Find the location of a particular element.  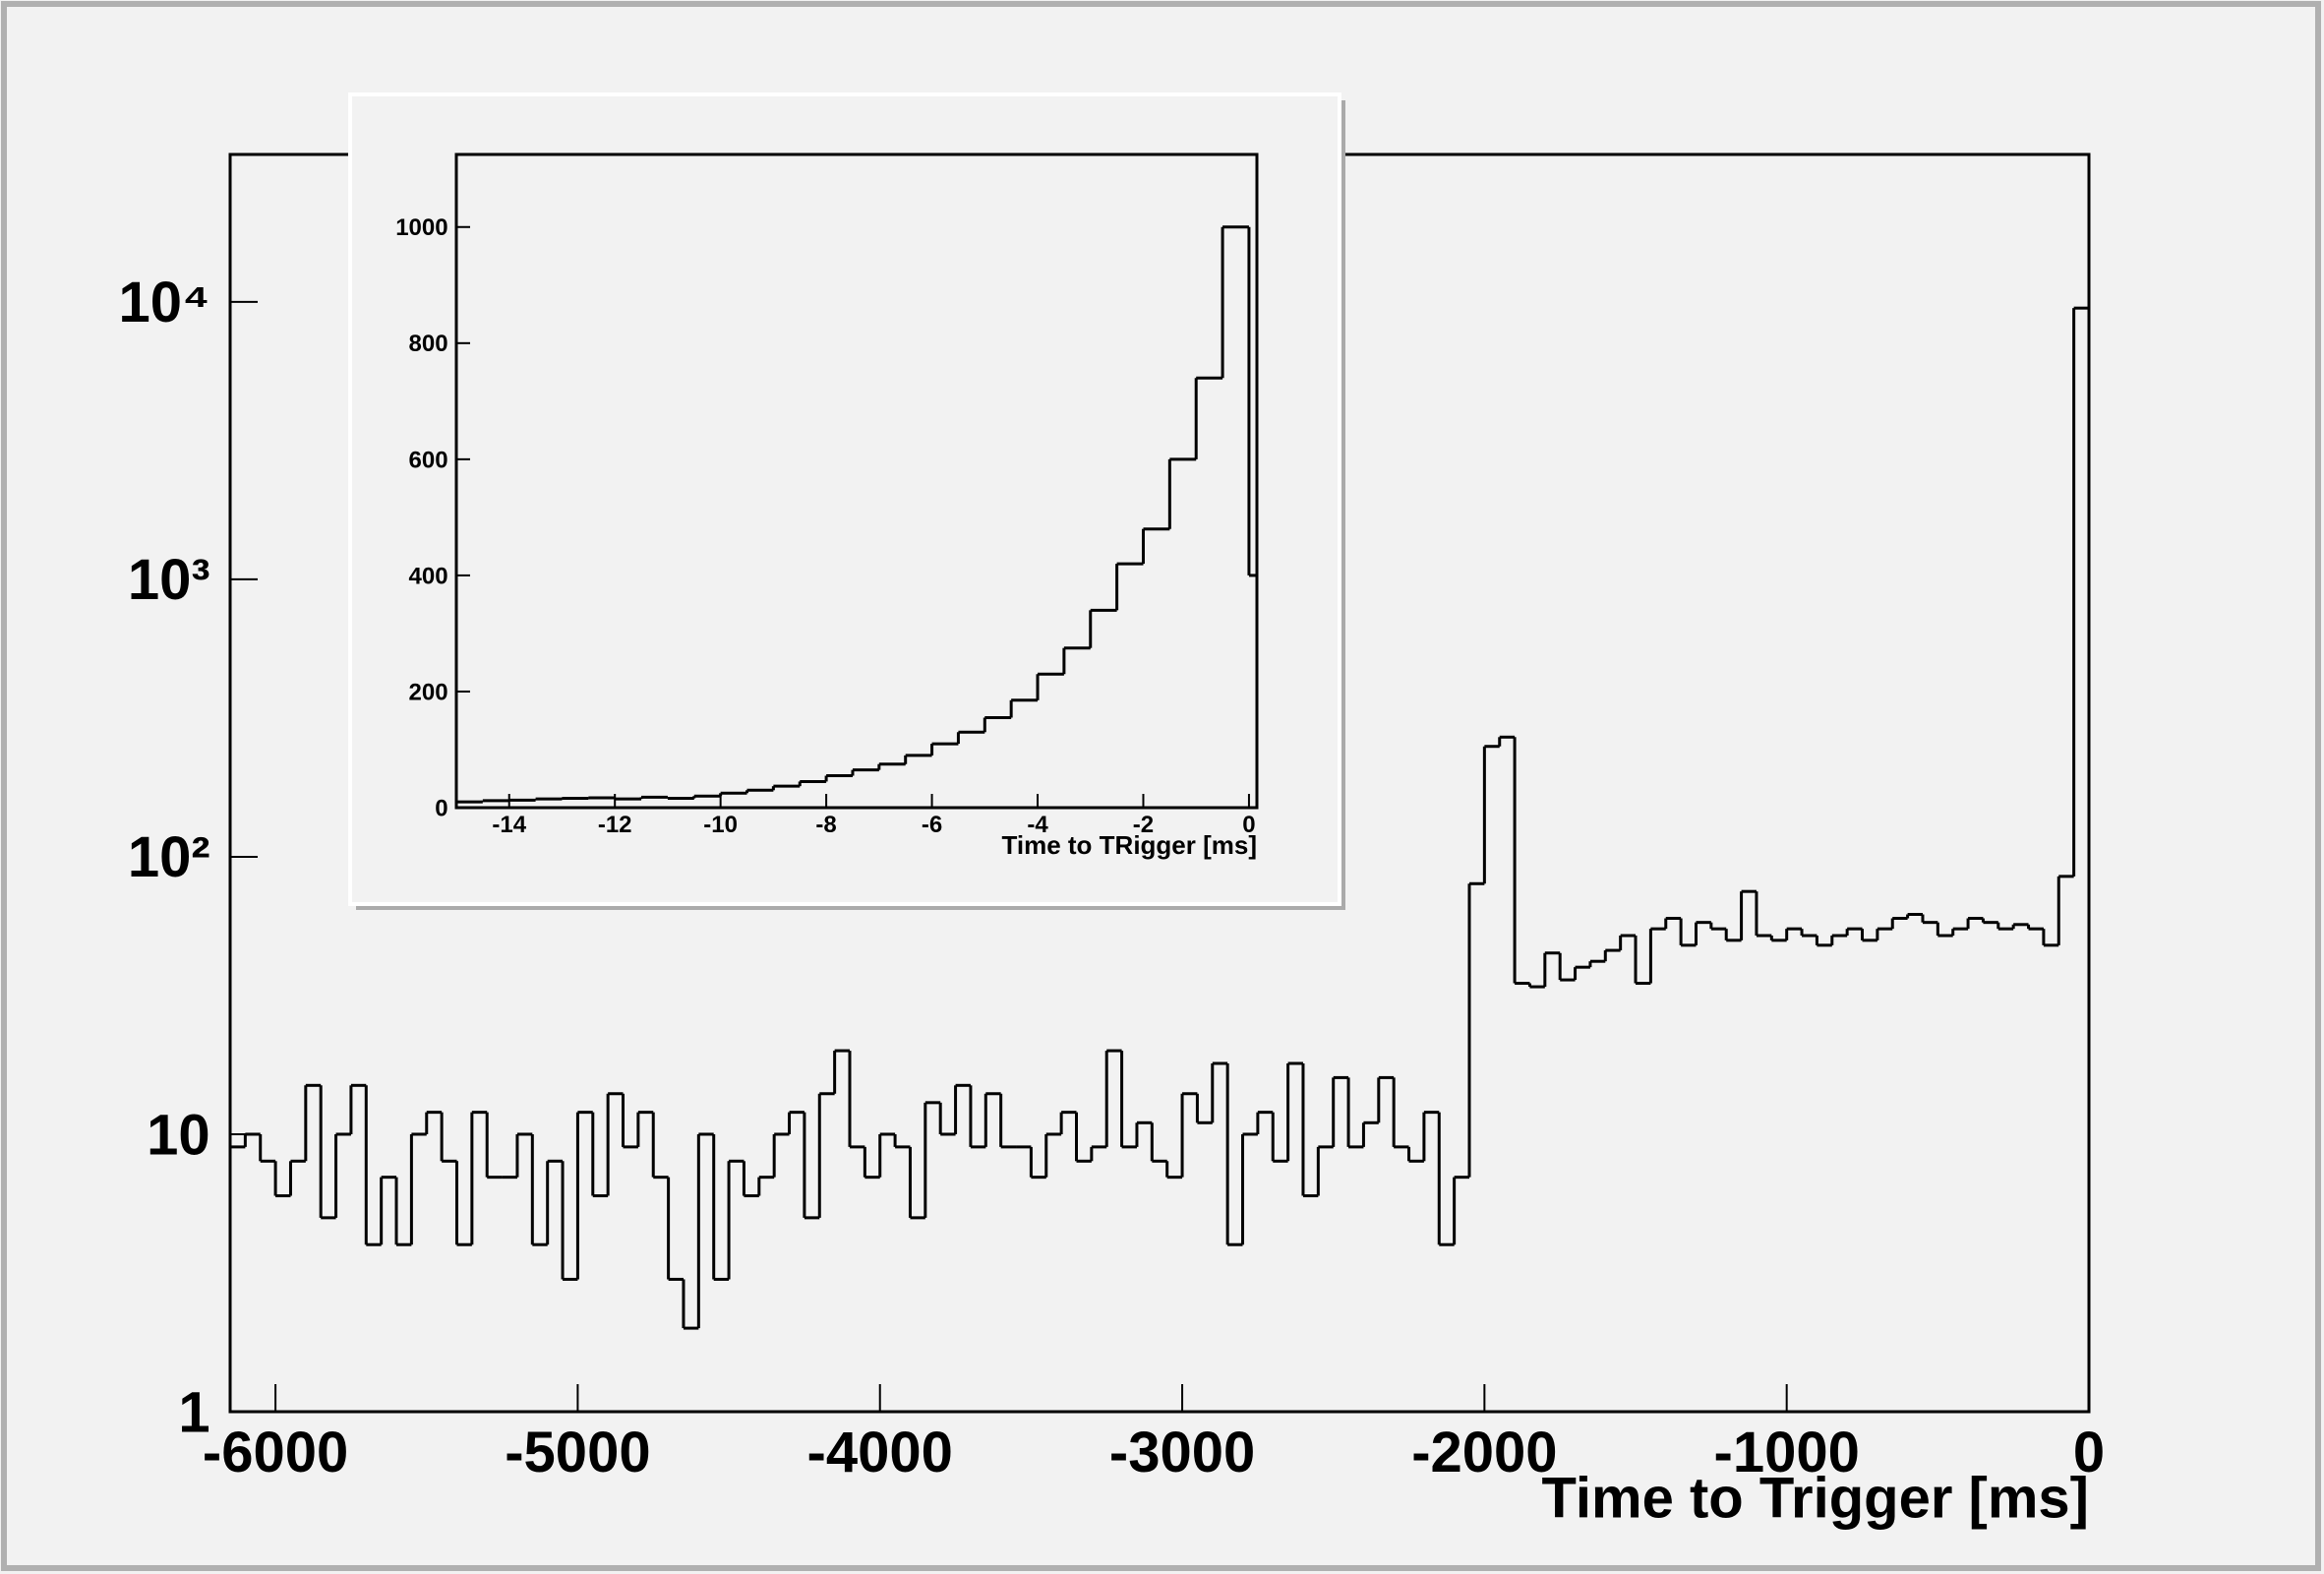

x-axis-label: Time to TRigger [ms] is located at coordinates (1129, 845).